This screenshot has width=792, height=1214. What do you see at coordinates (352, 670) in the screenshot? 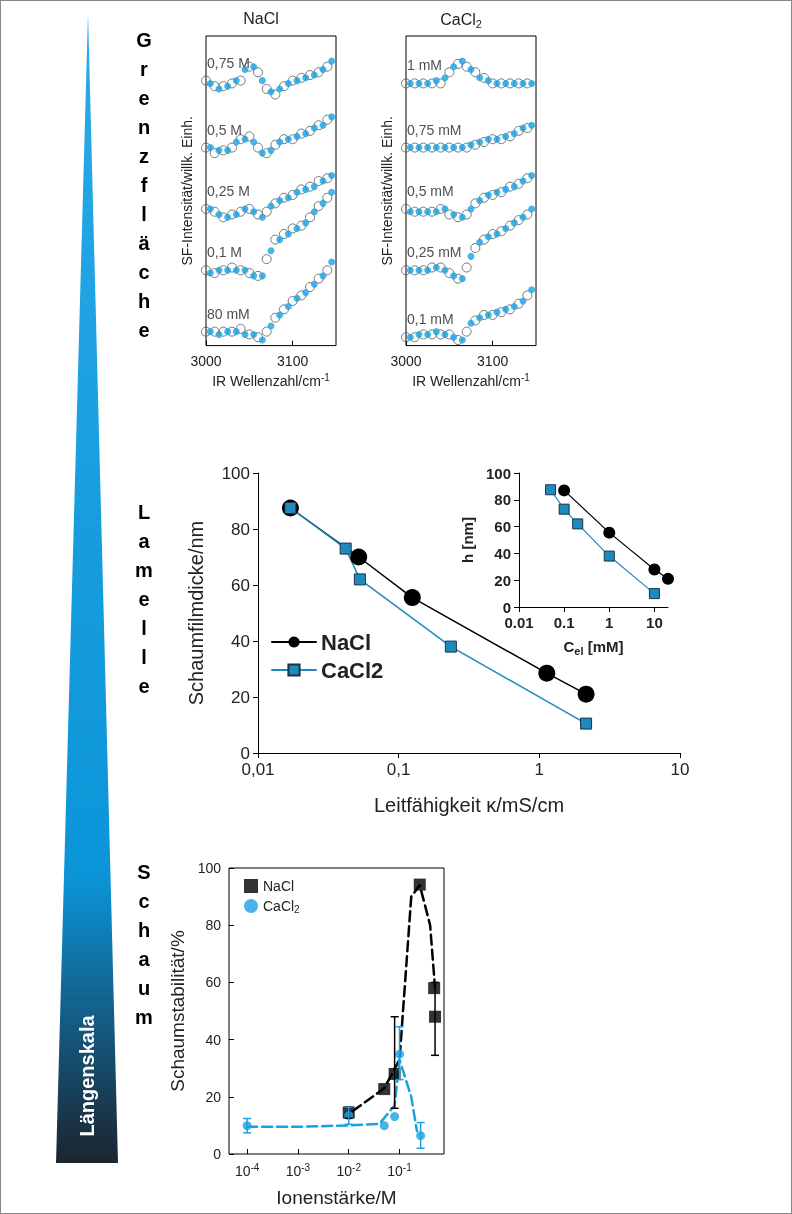
I see `legend-label: CaCl2` at bounding box center [352, 670].